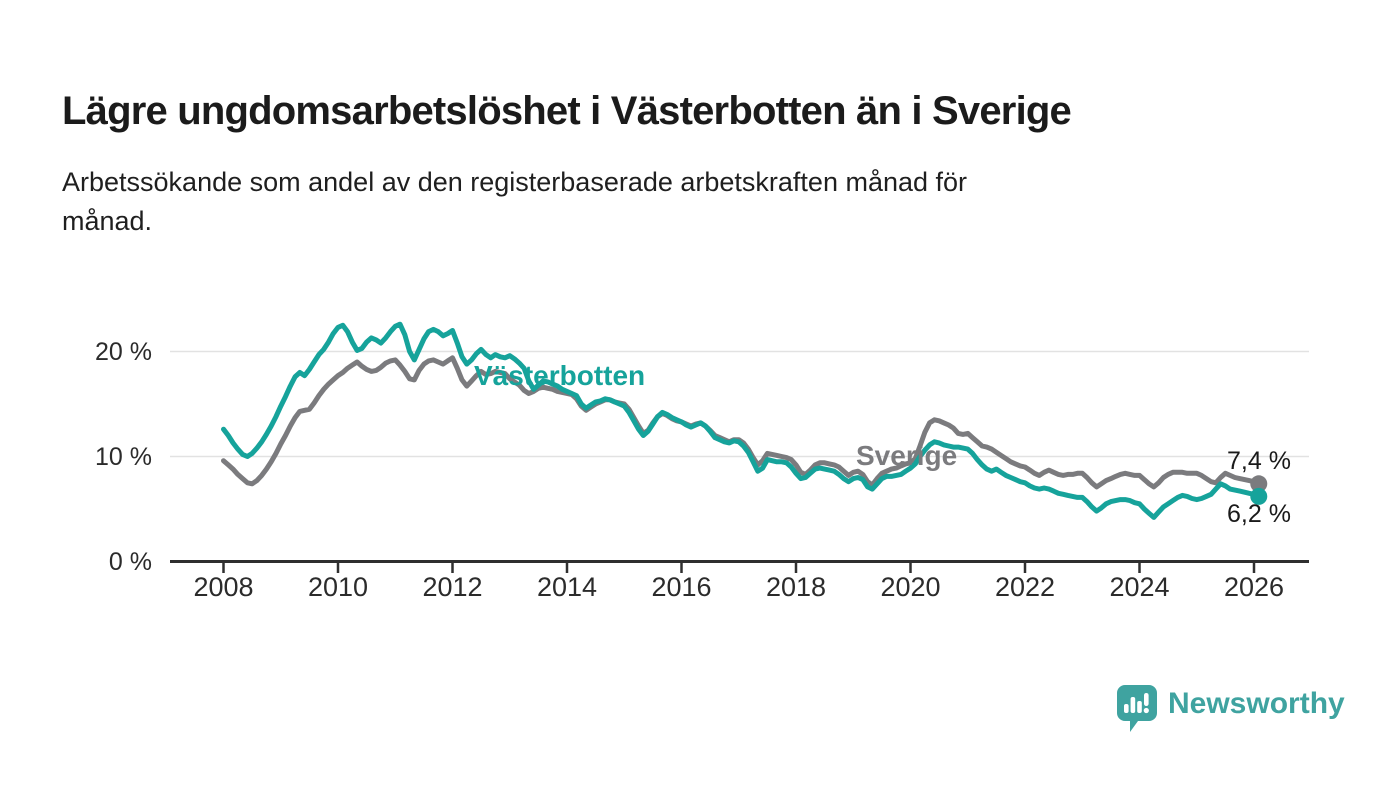 This screenshot has width=1400, height=794. What do you see at coordinates (123, 456) in the screenshot?
I see `y-axis-tick-label: 10 %` at bounding box center [123, 456].